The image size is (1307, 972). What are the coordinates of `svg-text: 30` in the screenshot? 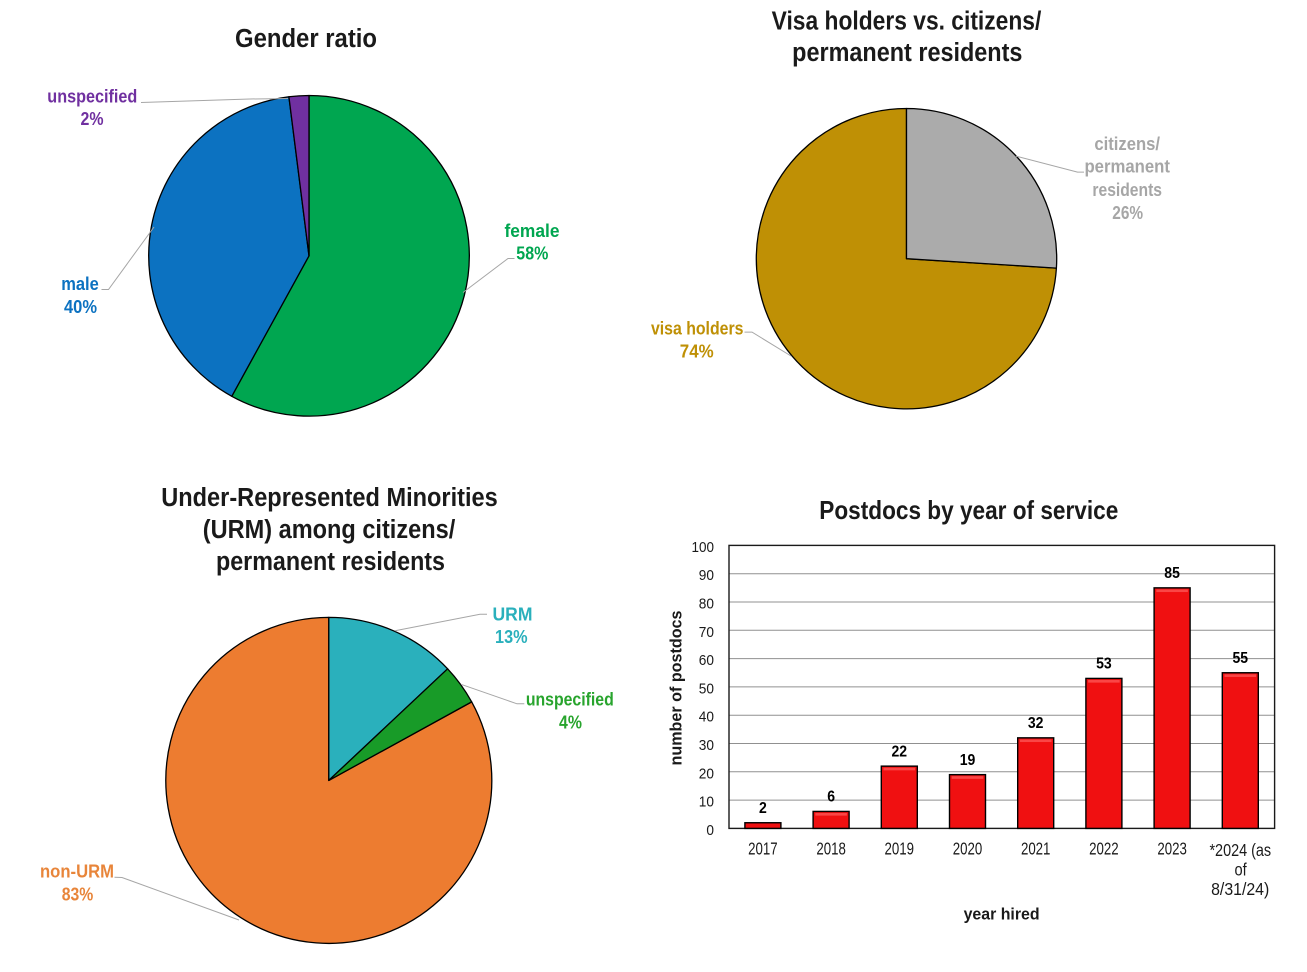 It's located at (706, 745).